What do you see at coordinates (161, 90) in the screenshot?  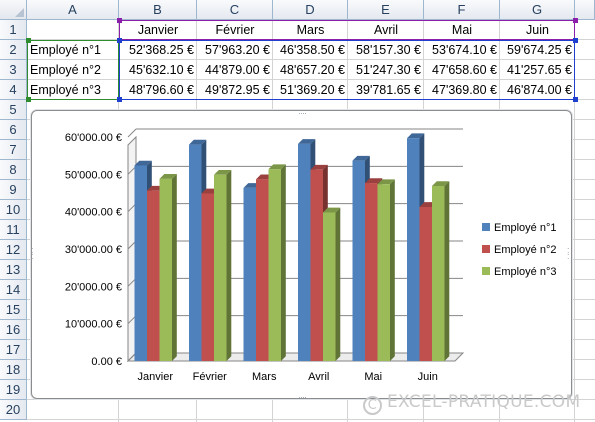 I see `table-cell: 48'796.60 €` at bounding box center [161, 90].